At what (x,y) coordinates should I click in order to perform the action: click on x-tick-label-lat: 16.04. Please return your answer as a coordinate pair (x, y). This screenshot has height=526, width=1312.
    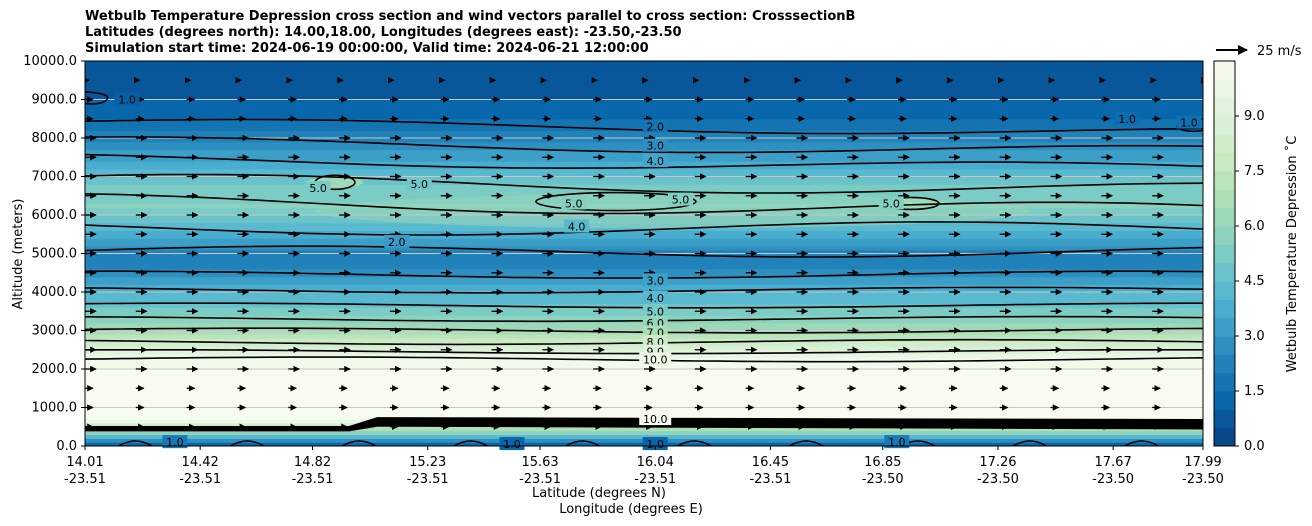
    Looking at the image, I should click on (655, 462).